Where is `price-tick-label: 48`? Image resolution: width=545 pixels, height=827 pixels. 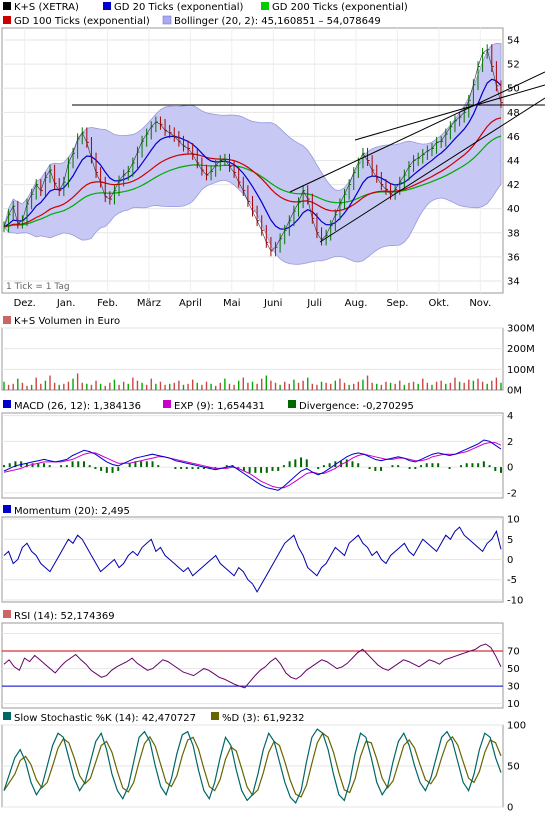 price-tick-label: 48 is located at coordinates (513, 113).